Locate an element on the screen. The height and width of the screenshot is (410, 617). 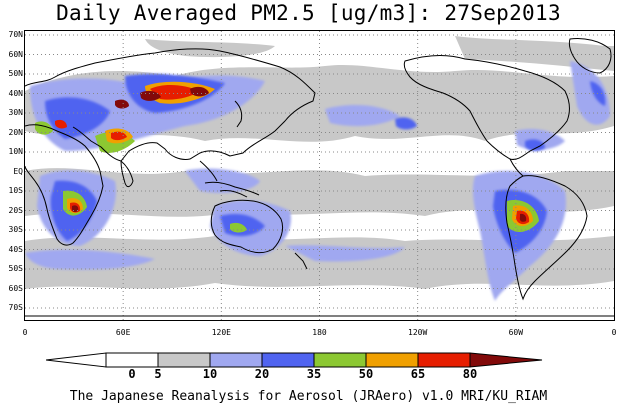
colorbar-value: 20 is located at coordinates (262, 374).